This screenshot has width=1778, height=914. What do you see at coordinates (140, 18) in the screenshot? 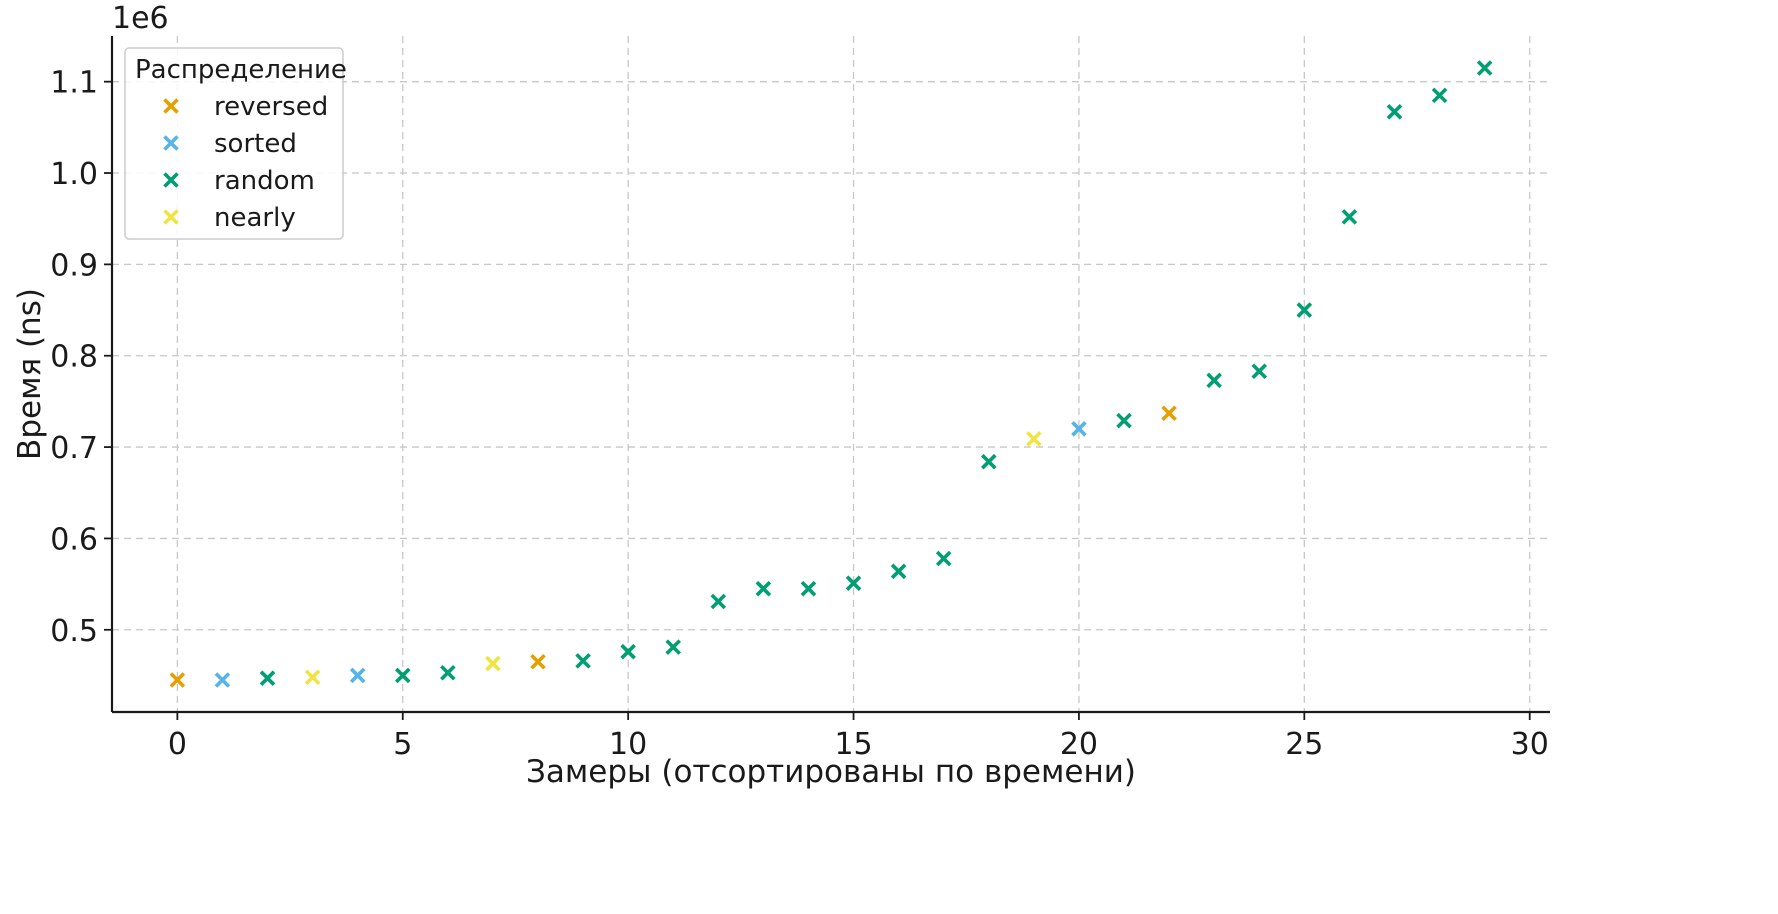
I see `y-offset-label: 1e6` at bounding box center [140, 18].